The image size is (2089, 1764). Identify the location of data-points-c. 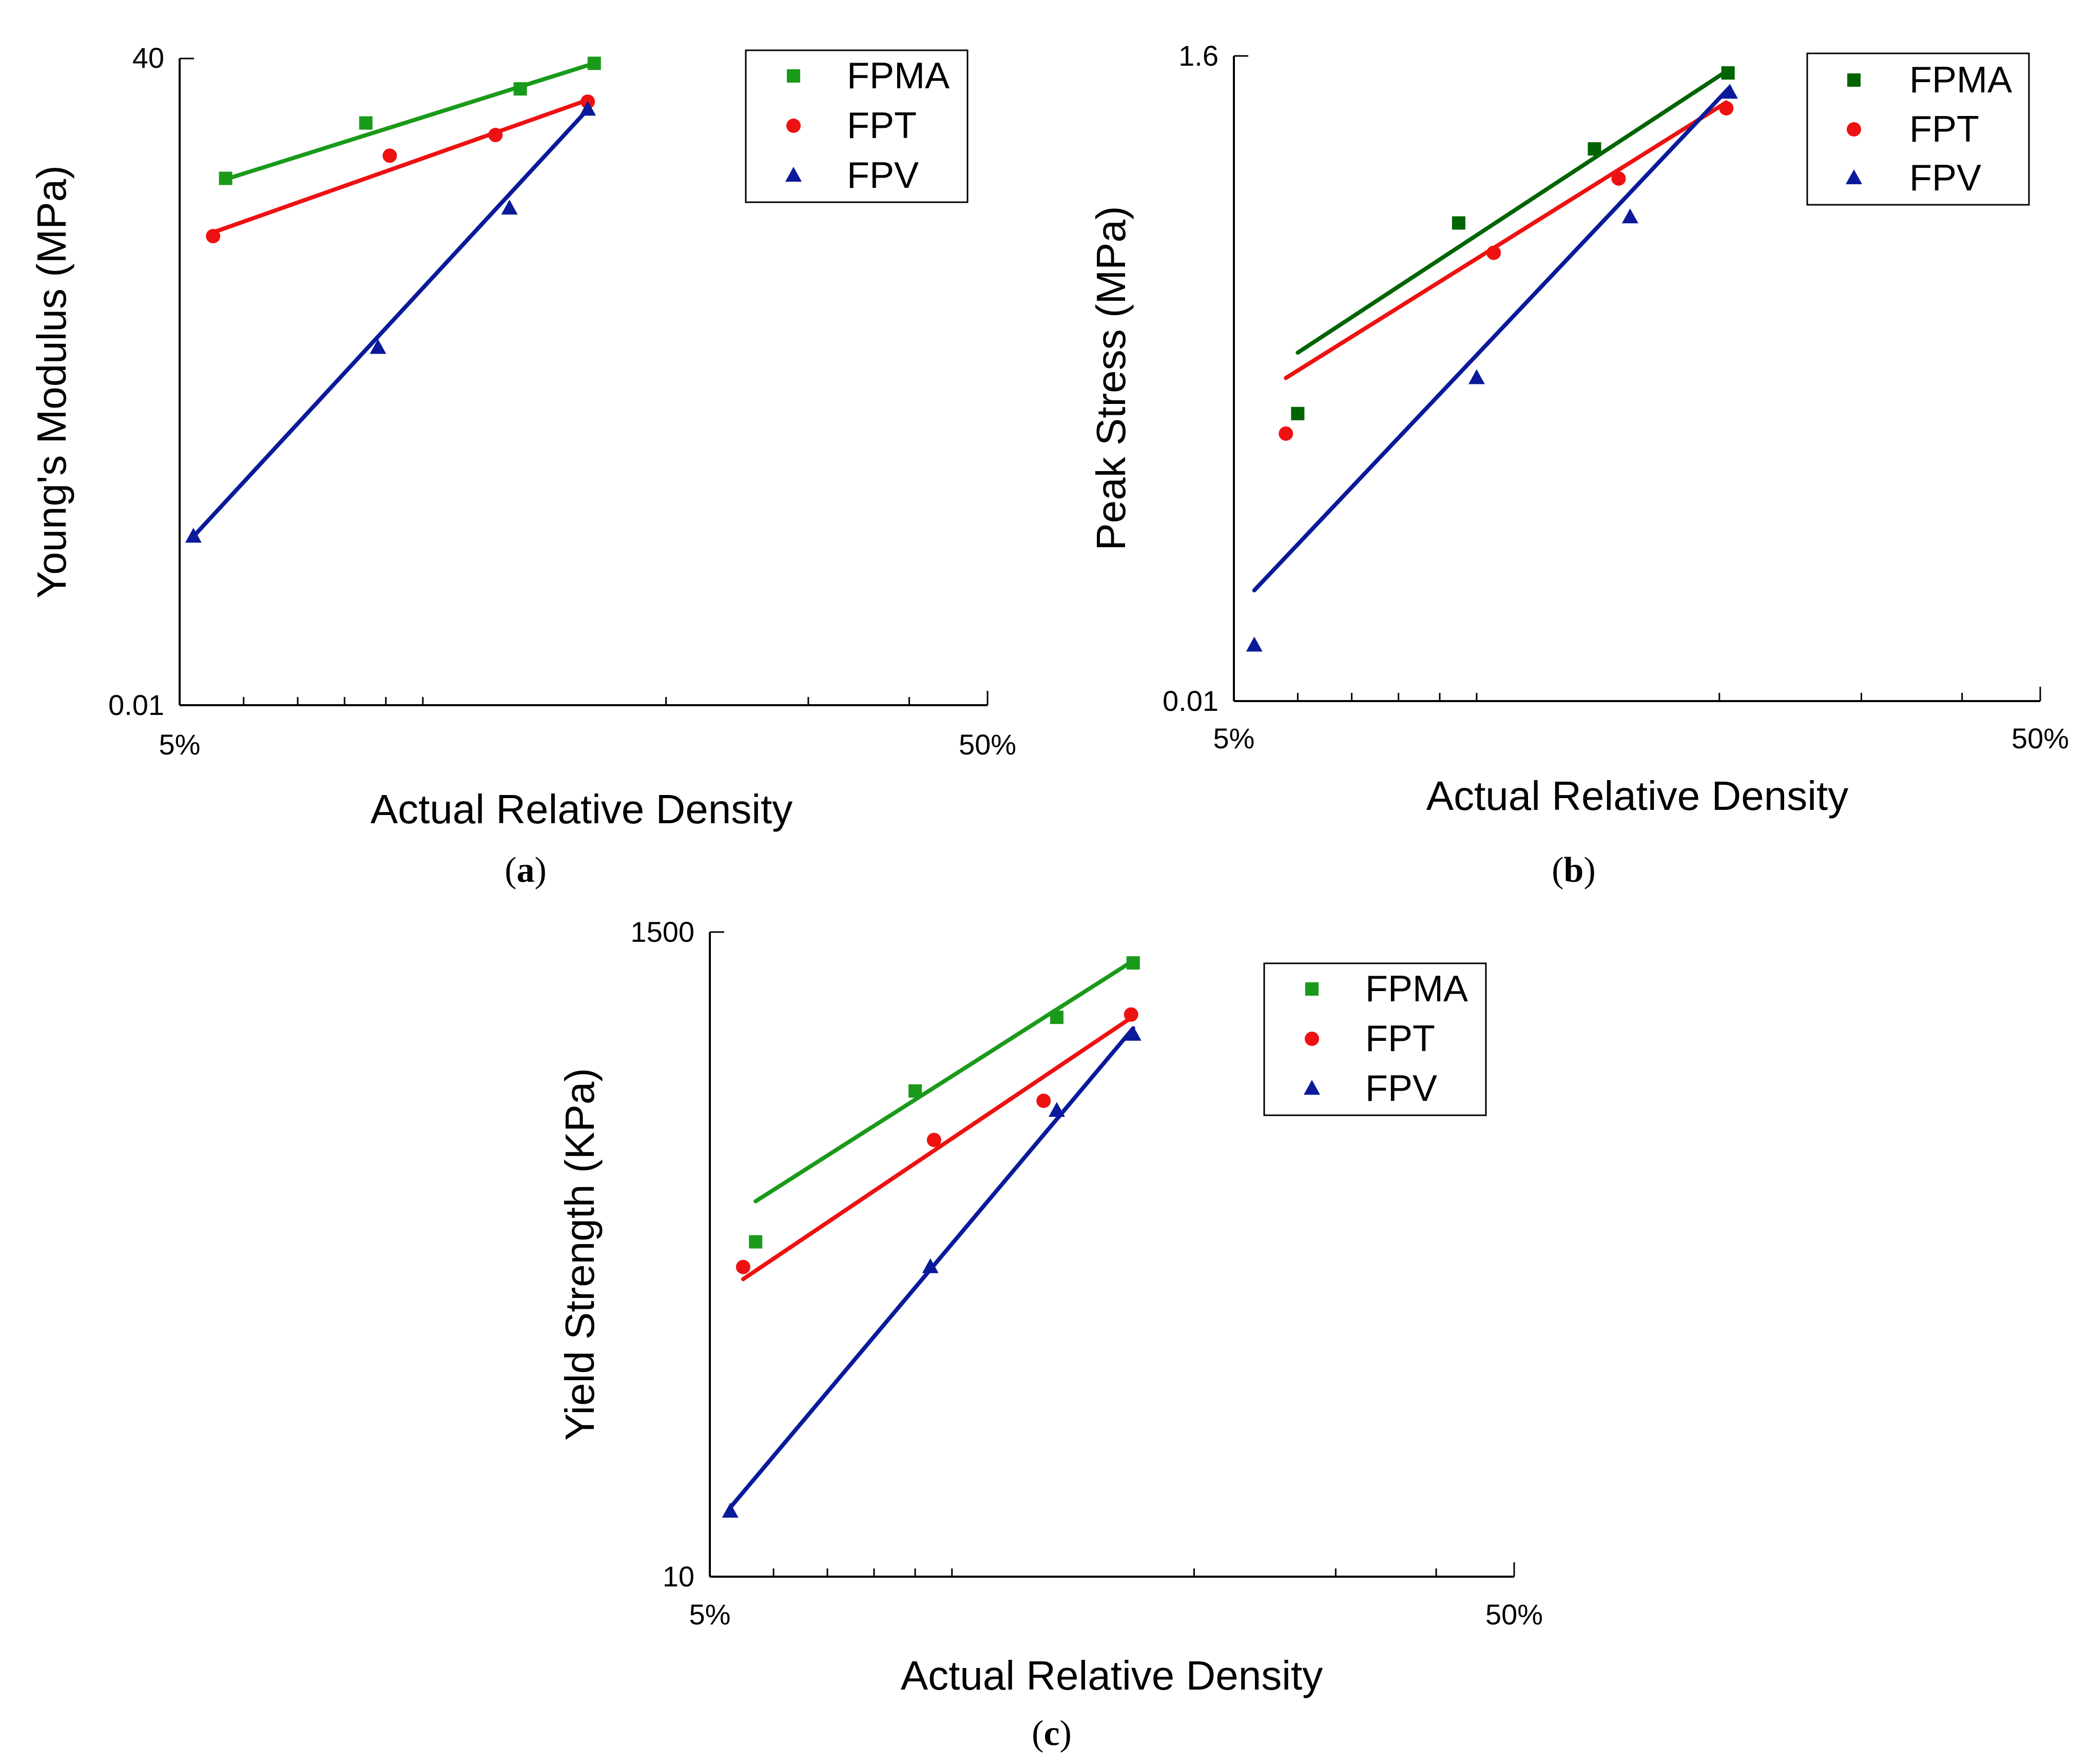
(932, 1237).